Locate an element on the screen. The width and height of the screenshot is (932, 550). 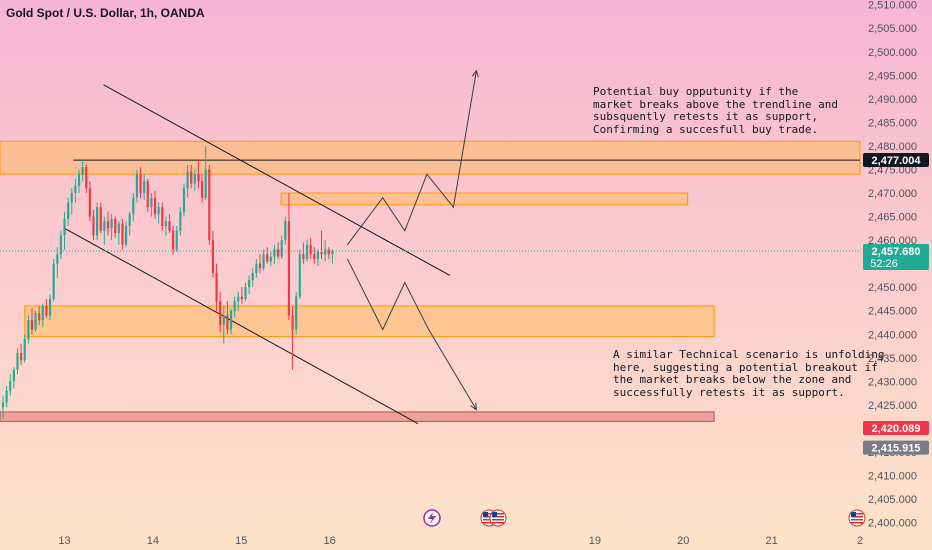
bottom-support-zone is located at coordinates (357, 416).